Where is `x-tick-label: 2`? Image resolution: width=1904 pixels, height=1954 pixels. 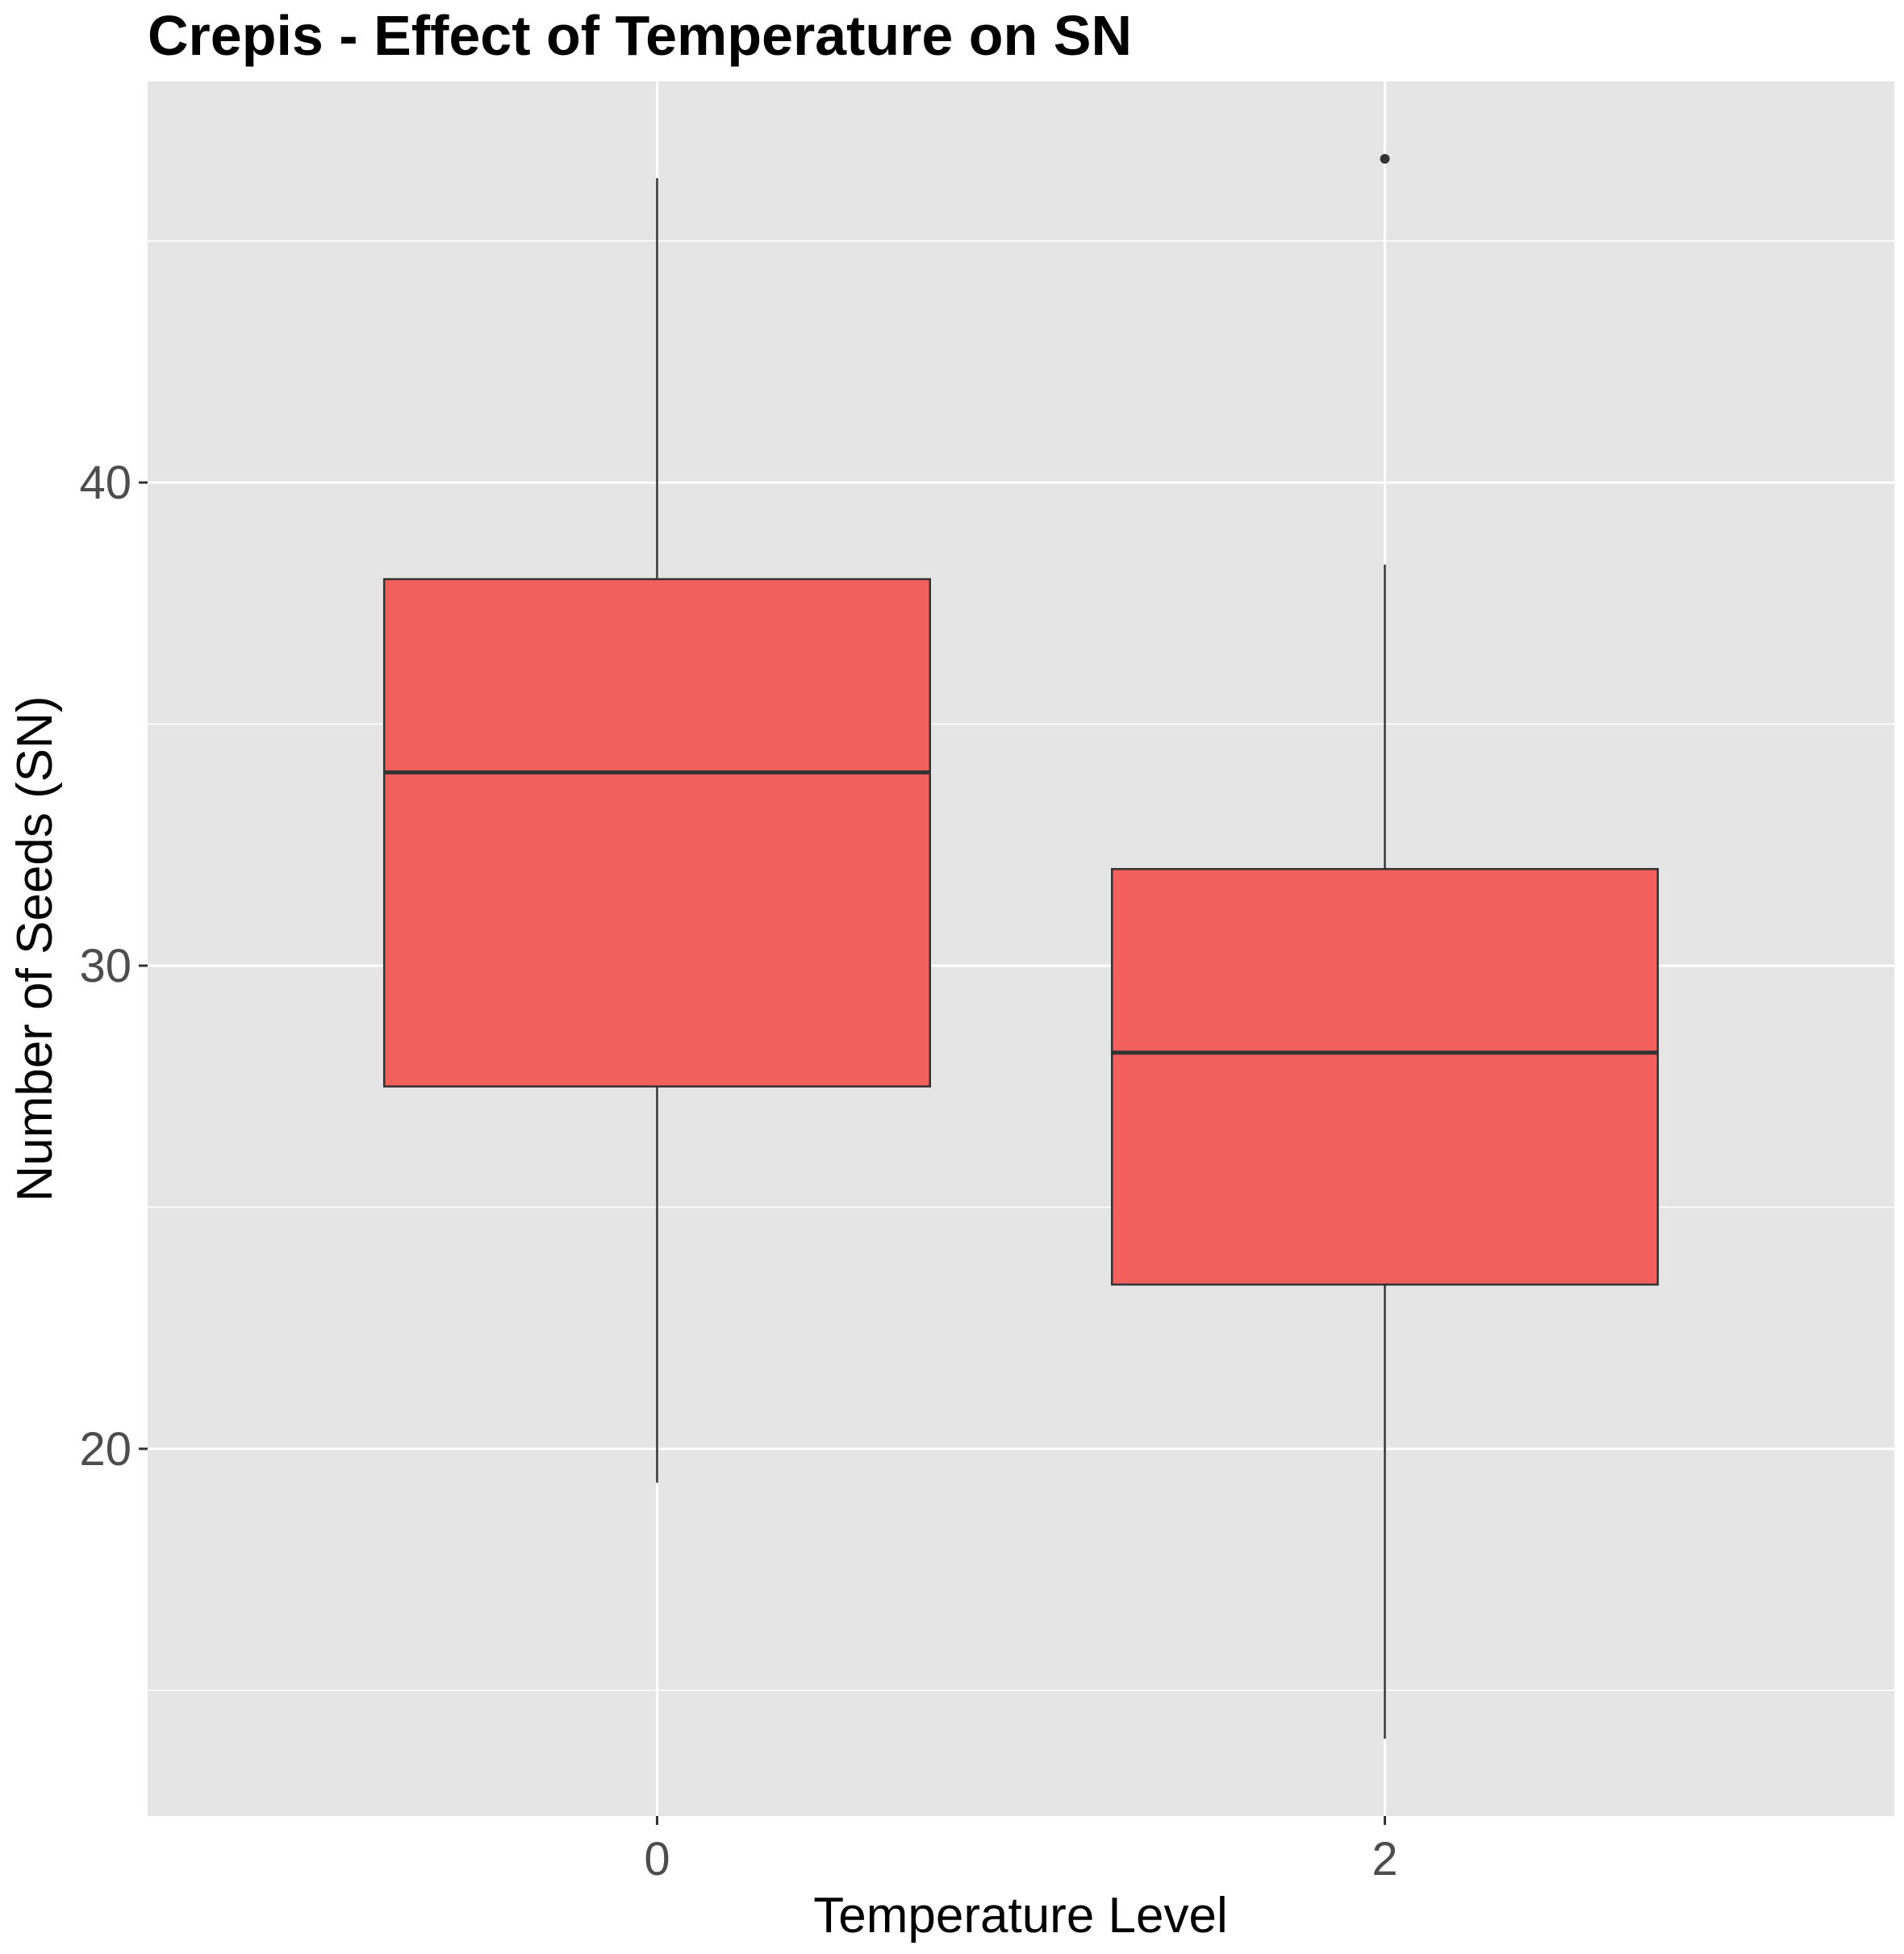
x-tick-label: 2 is located at coordinates (1384, 1859).